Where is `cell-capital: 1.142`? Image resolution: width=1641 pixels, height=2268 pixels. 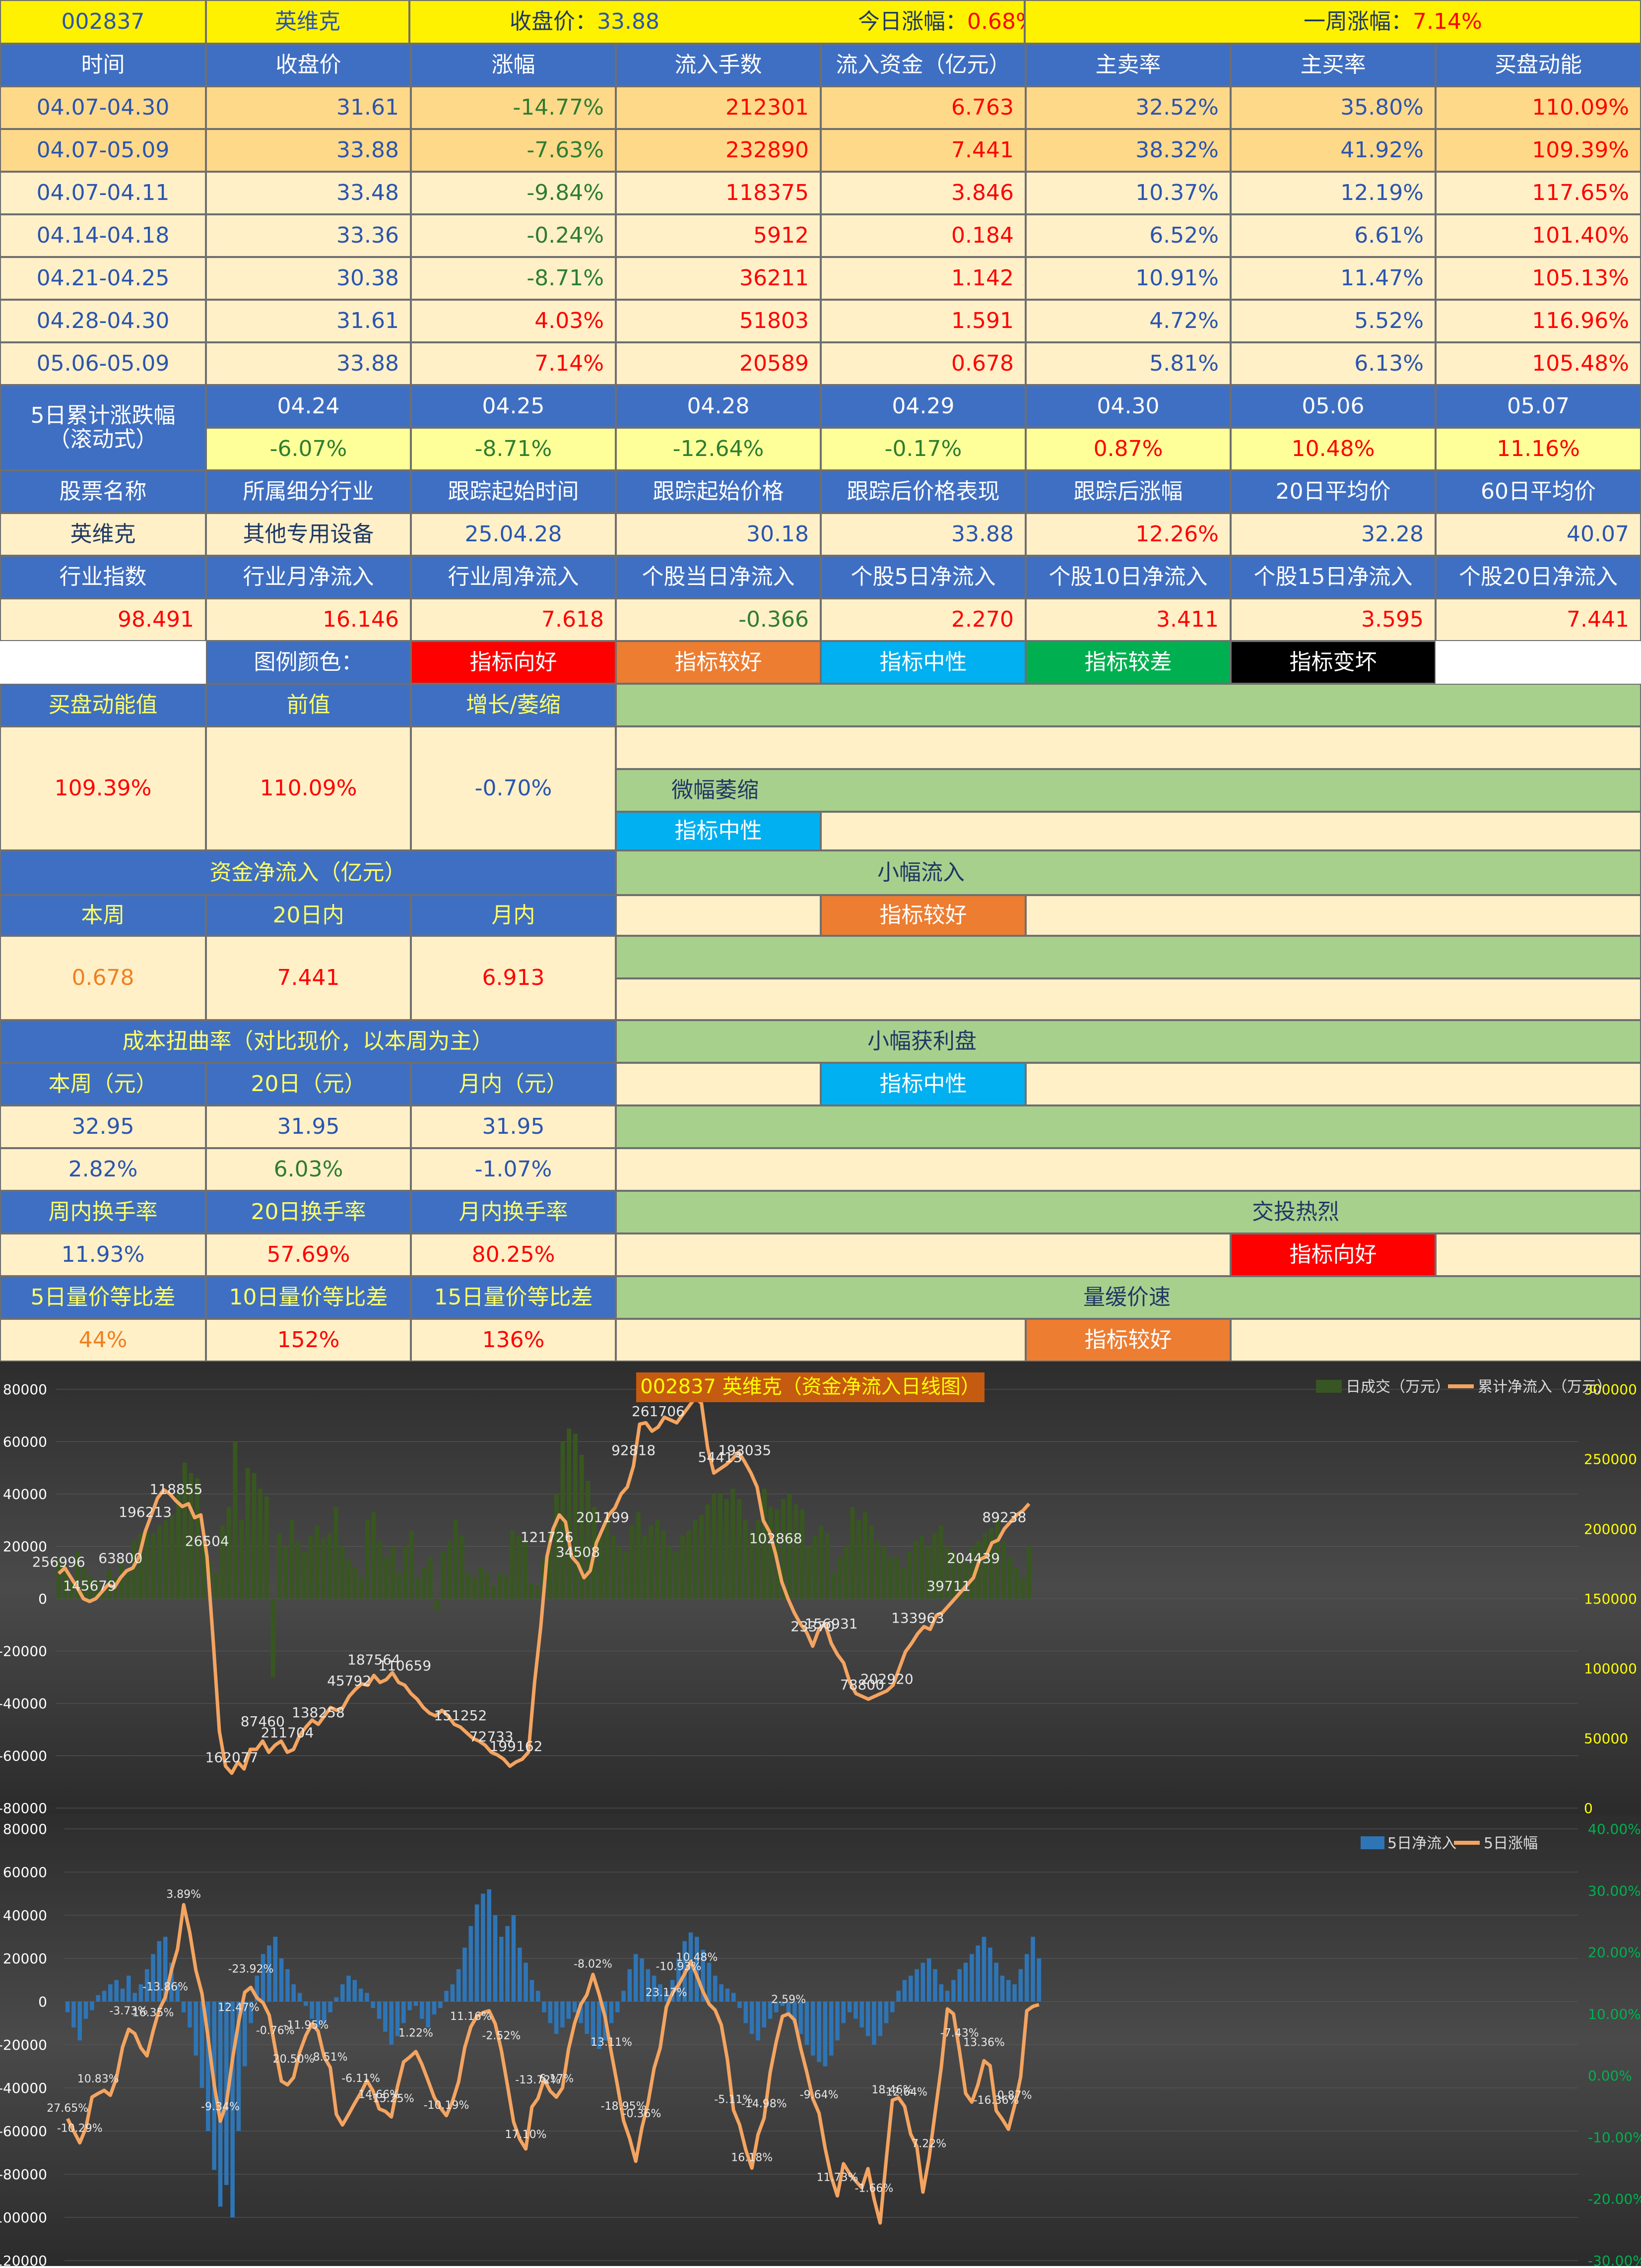
cell-capital: 1.142 is located at coordinates (923, 278).